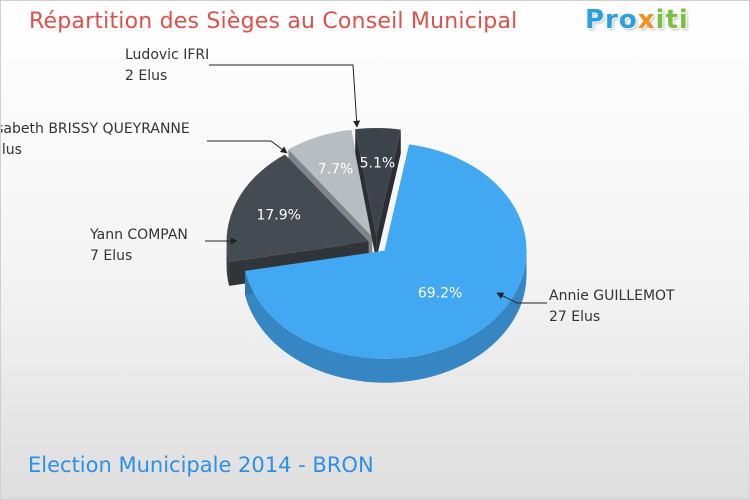  I want to click on leader-line-annie-guillemot, so click(521, 298).